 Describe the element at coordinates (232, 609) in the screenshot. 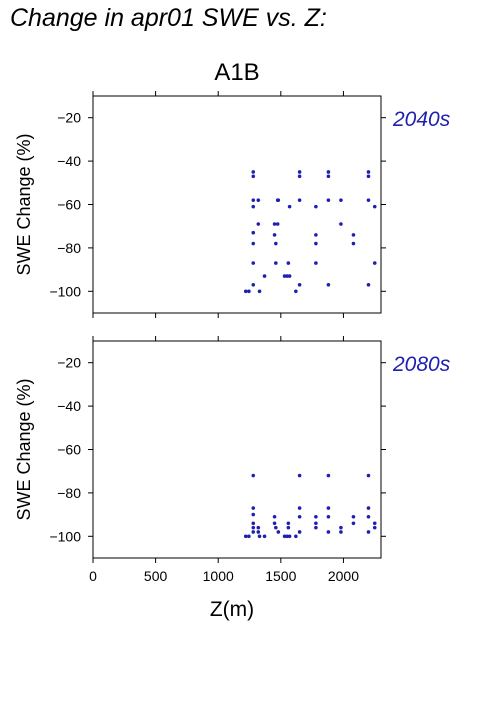

I see `x-axis-title: Z(m)` at that location.